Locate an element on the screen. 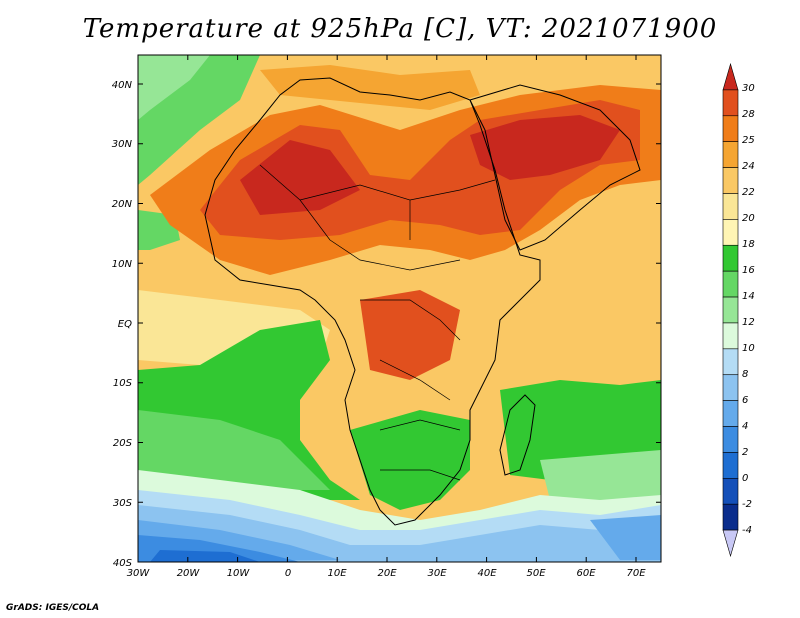  colorbar-label: 16 is located at coordinates (748, 270).